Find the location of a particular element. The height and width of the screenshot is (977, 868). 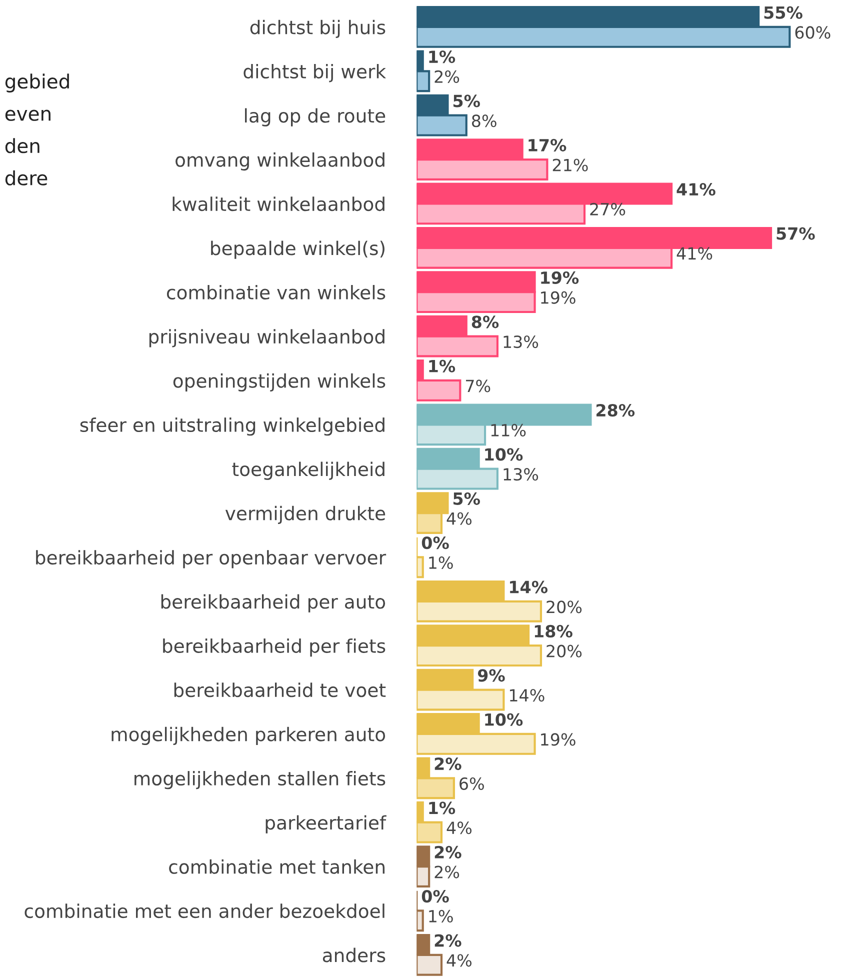

y-tick-label: dichtst bij werk is located at coordinates (315, 73).